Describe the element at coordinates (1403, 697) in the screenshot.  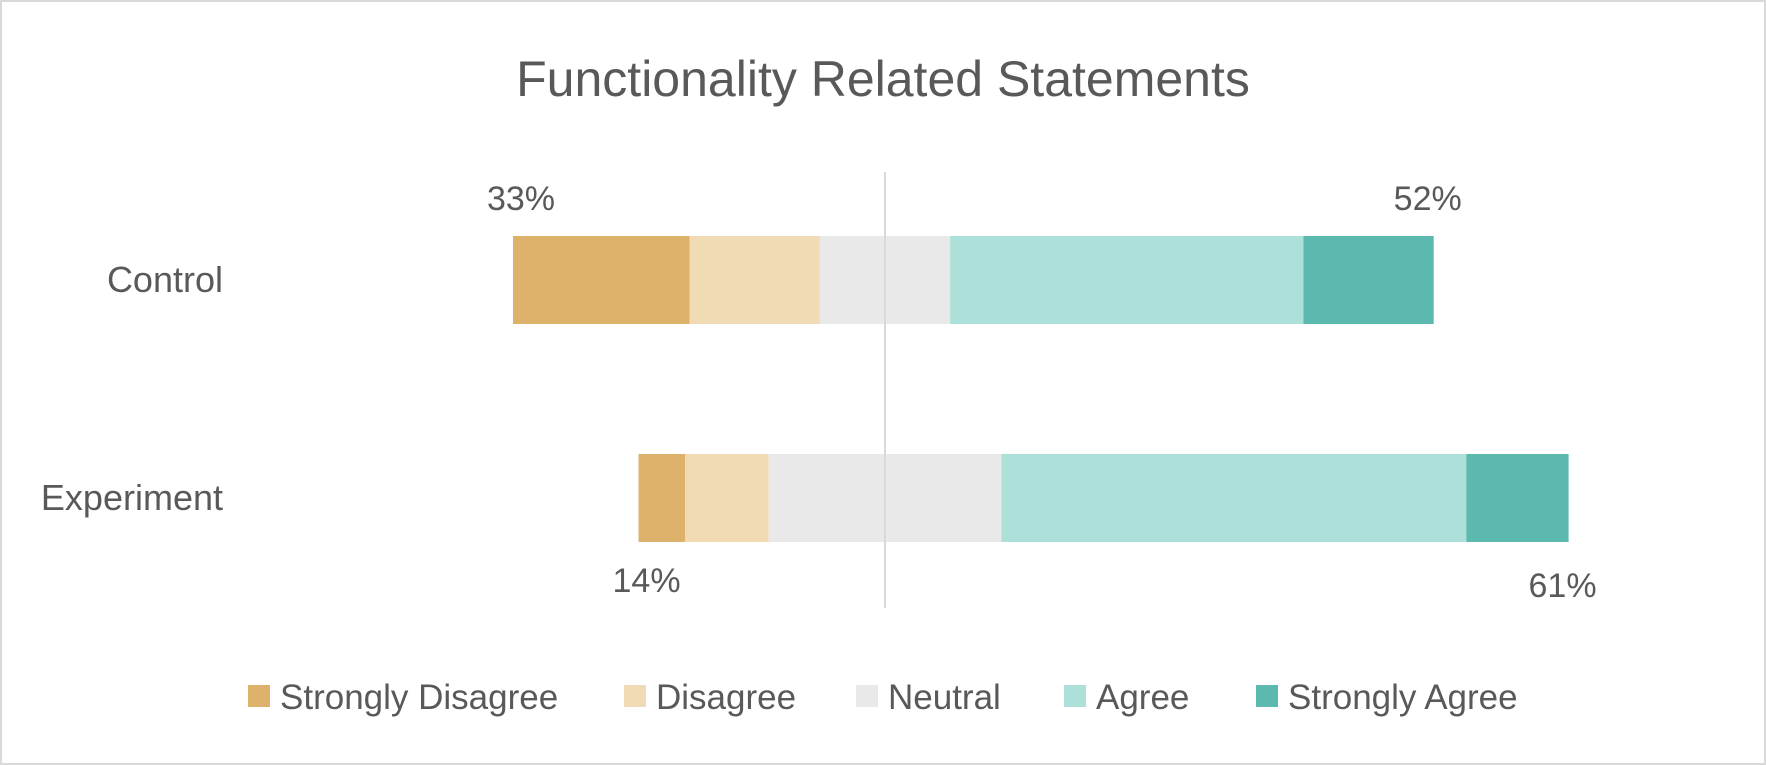
I see `legend-label-strongly-agree: Strongly Agree` at that location.